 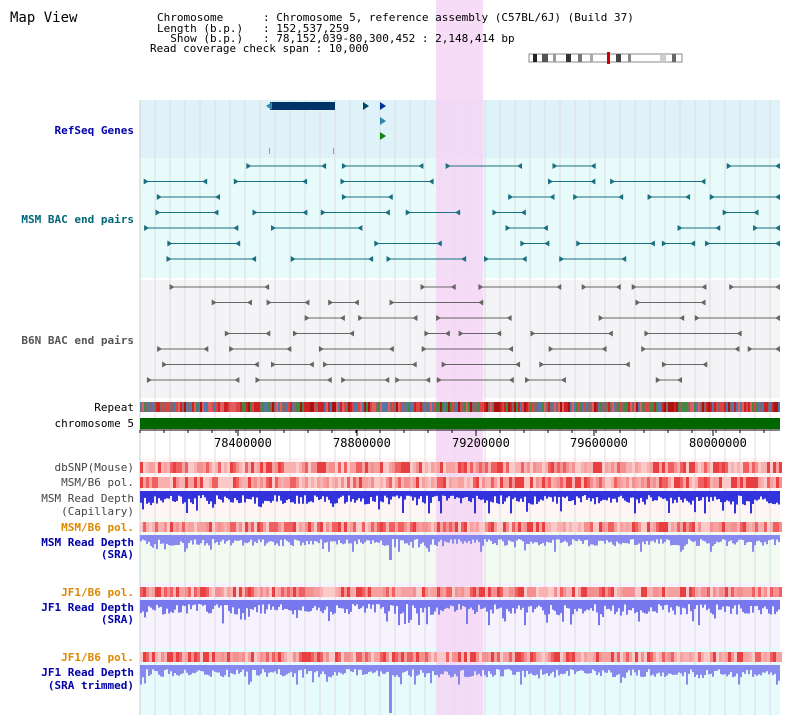 I want to click on track-label-msm-depth-sra: MSM Read Depth, so click(x=87, y=542).